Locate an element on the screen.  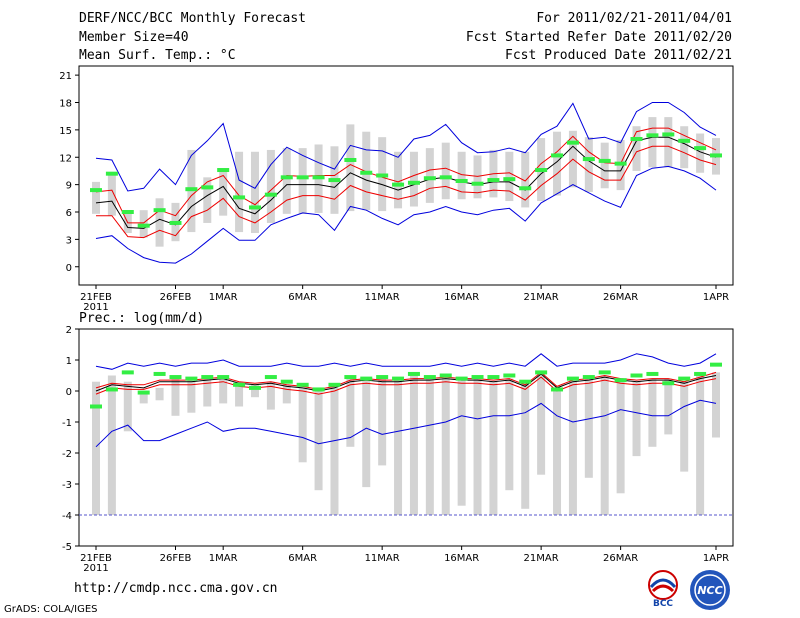
temperature-x-tick-label: 26FEB is located at coordinates (176, 297).